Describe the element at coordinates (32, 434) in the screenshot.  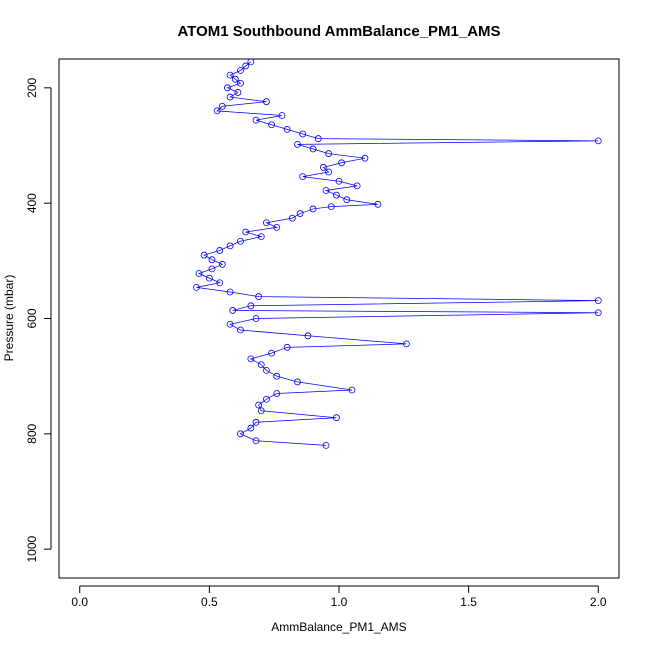
I see `y-tick-label: 800` at that location.